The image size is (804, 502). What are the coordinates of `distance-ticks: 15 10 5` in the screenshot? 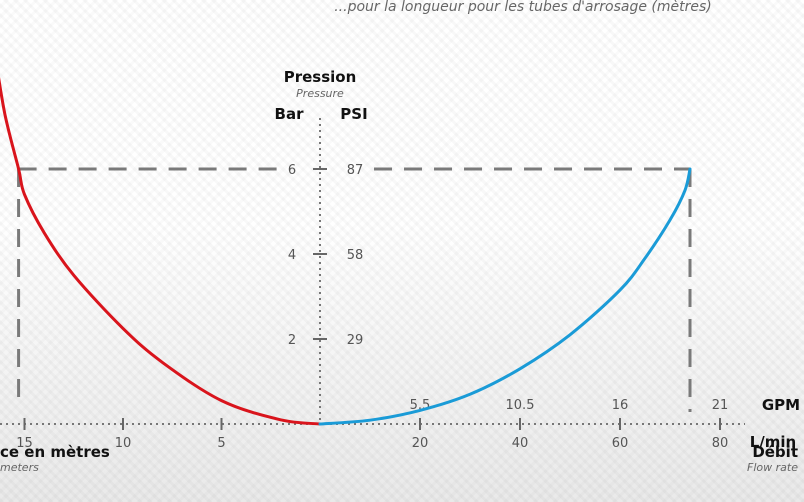 It's located at (121, 434).